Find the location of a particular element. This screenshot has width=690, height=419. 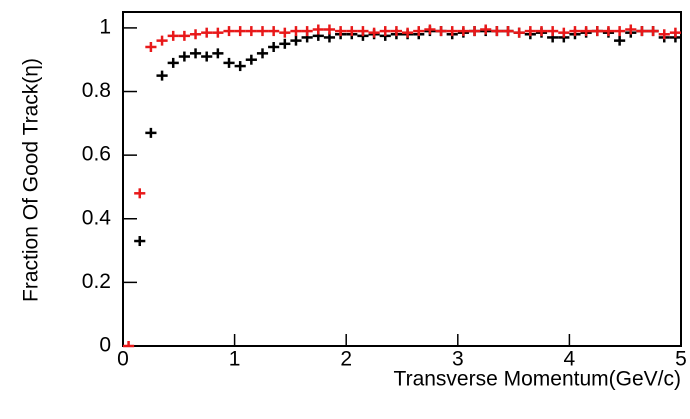

y-tick-label: 0.6 is located at coordinates (96, 154).